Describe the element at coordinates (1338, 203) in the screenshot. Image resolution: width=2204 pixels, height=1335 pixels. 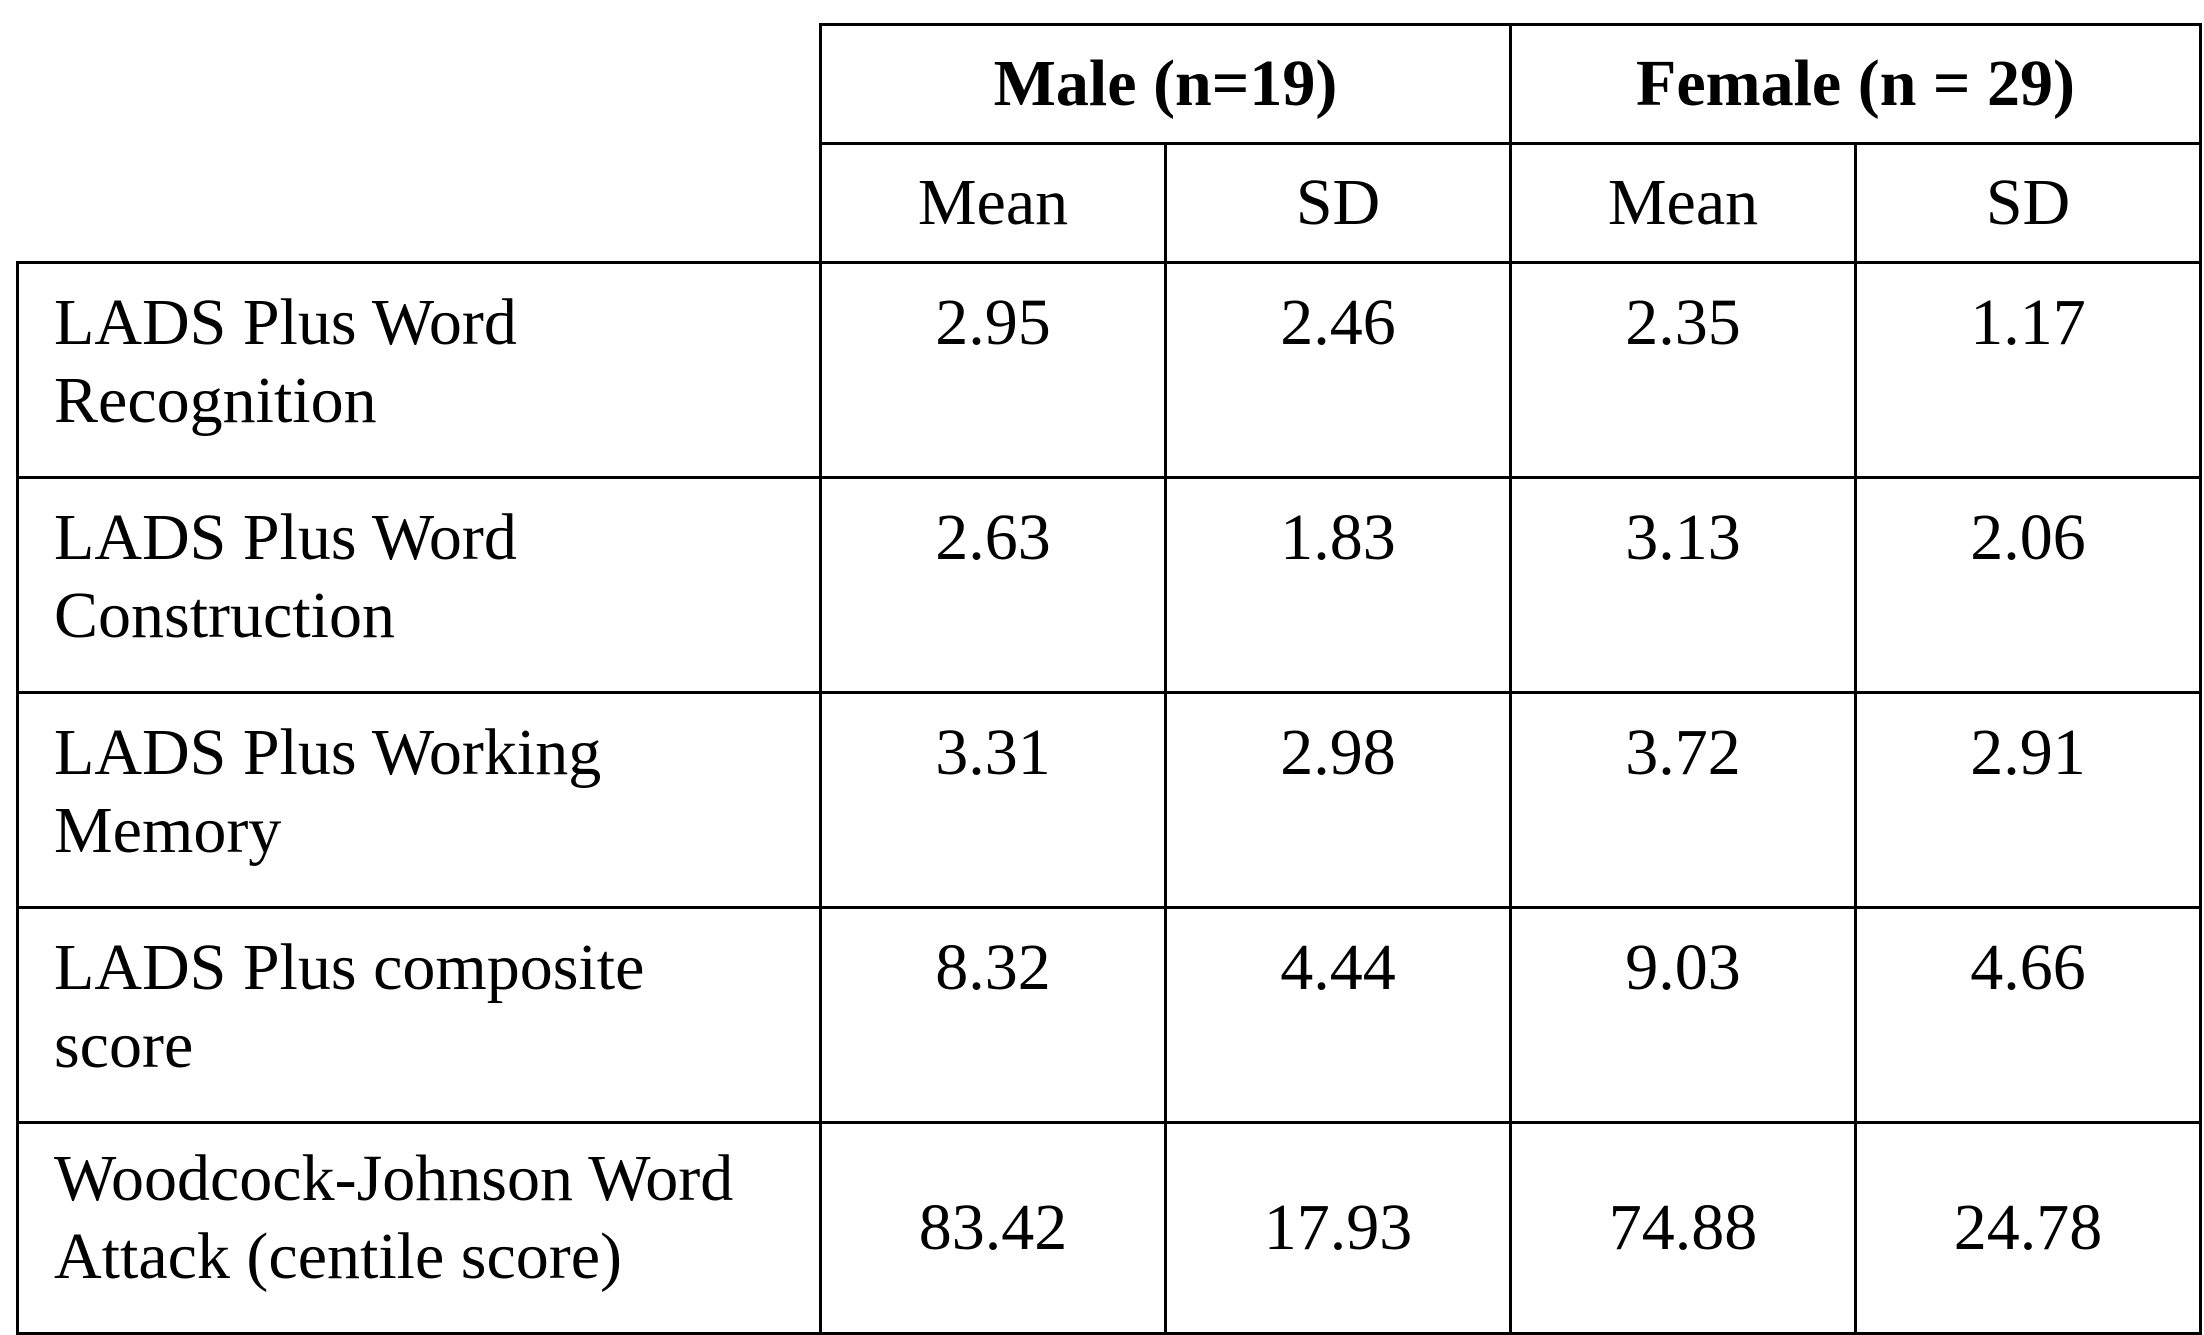
I see `subheader-male-sd: SD` at that location.